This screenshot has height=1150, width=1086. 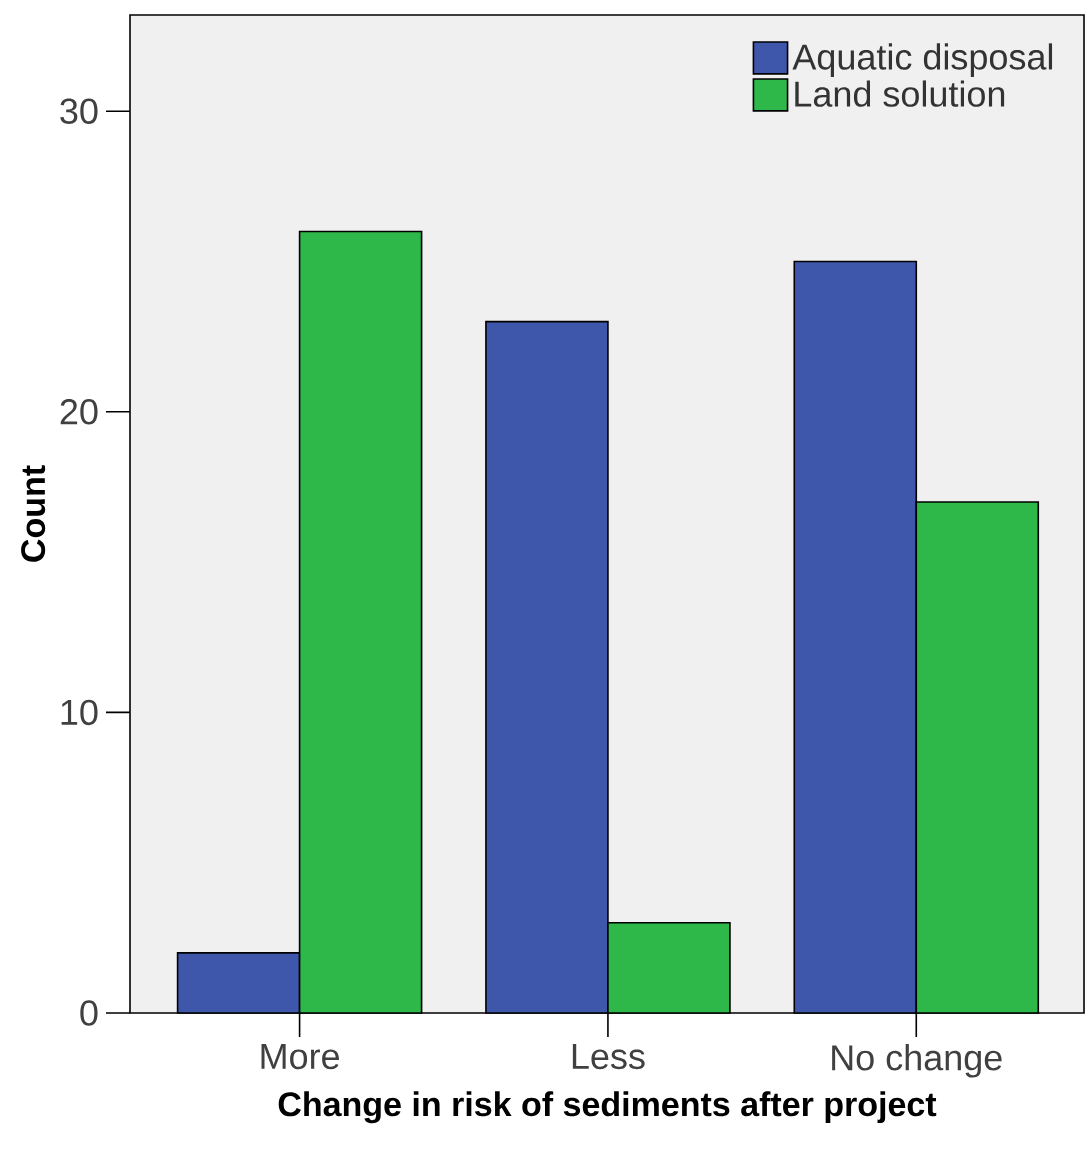 What do you see at coordinates (608, 1057) in the screenshot?
I see `x-tick-label: Less` at bounding box center [608, 1057].